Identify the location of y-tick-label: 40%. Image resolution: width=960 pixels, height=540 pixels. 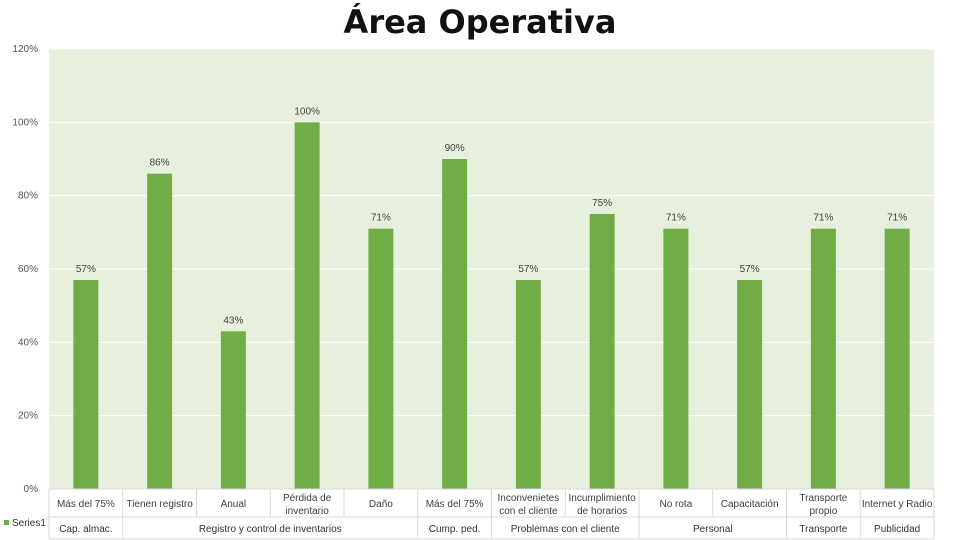
(28, 342).